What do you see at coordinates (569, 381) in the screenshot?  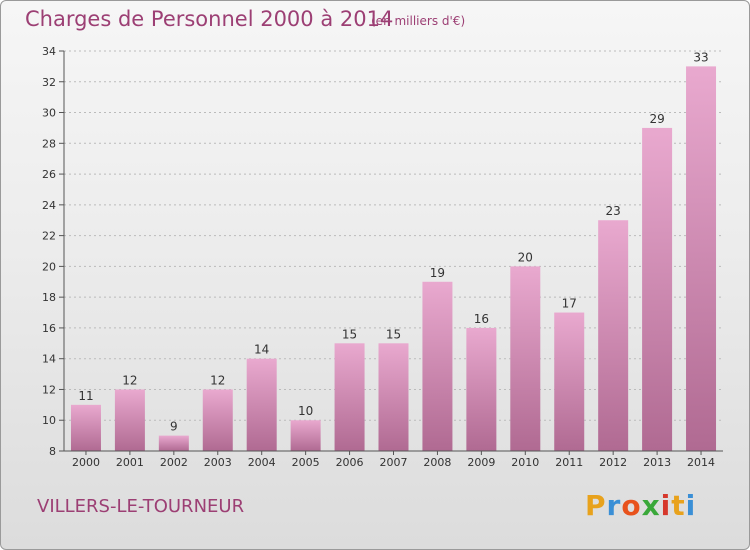 I see `bar-2011` at bounding box center [569, 381].